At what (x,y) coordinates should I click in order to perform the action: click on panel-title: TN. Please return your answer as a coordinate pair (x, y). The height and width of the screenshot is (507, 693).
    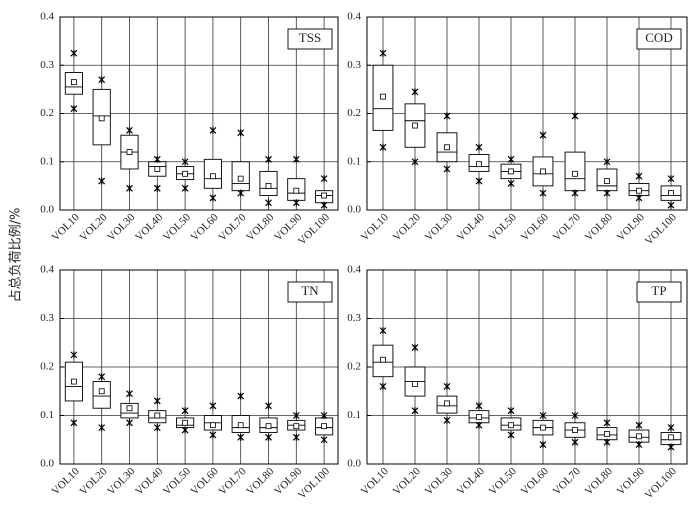
    Looking at the image, I should click on (310, 290).